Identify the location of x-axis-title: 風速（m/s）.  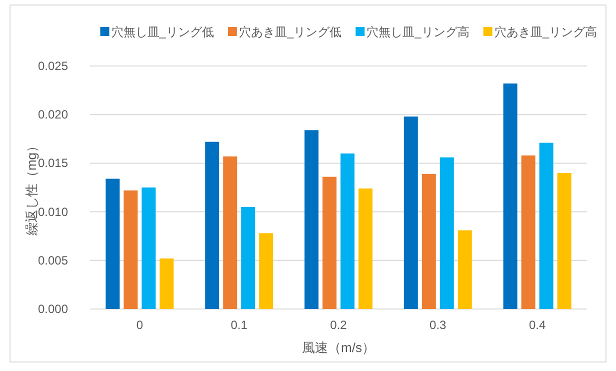
(338, 347).